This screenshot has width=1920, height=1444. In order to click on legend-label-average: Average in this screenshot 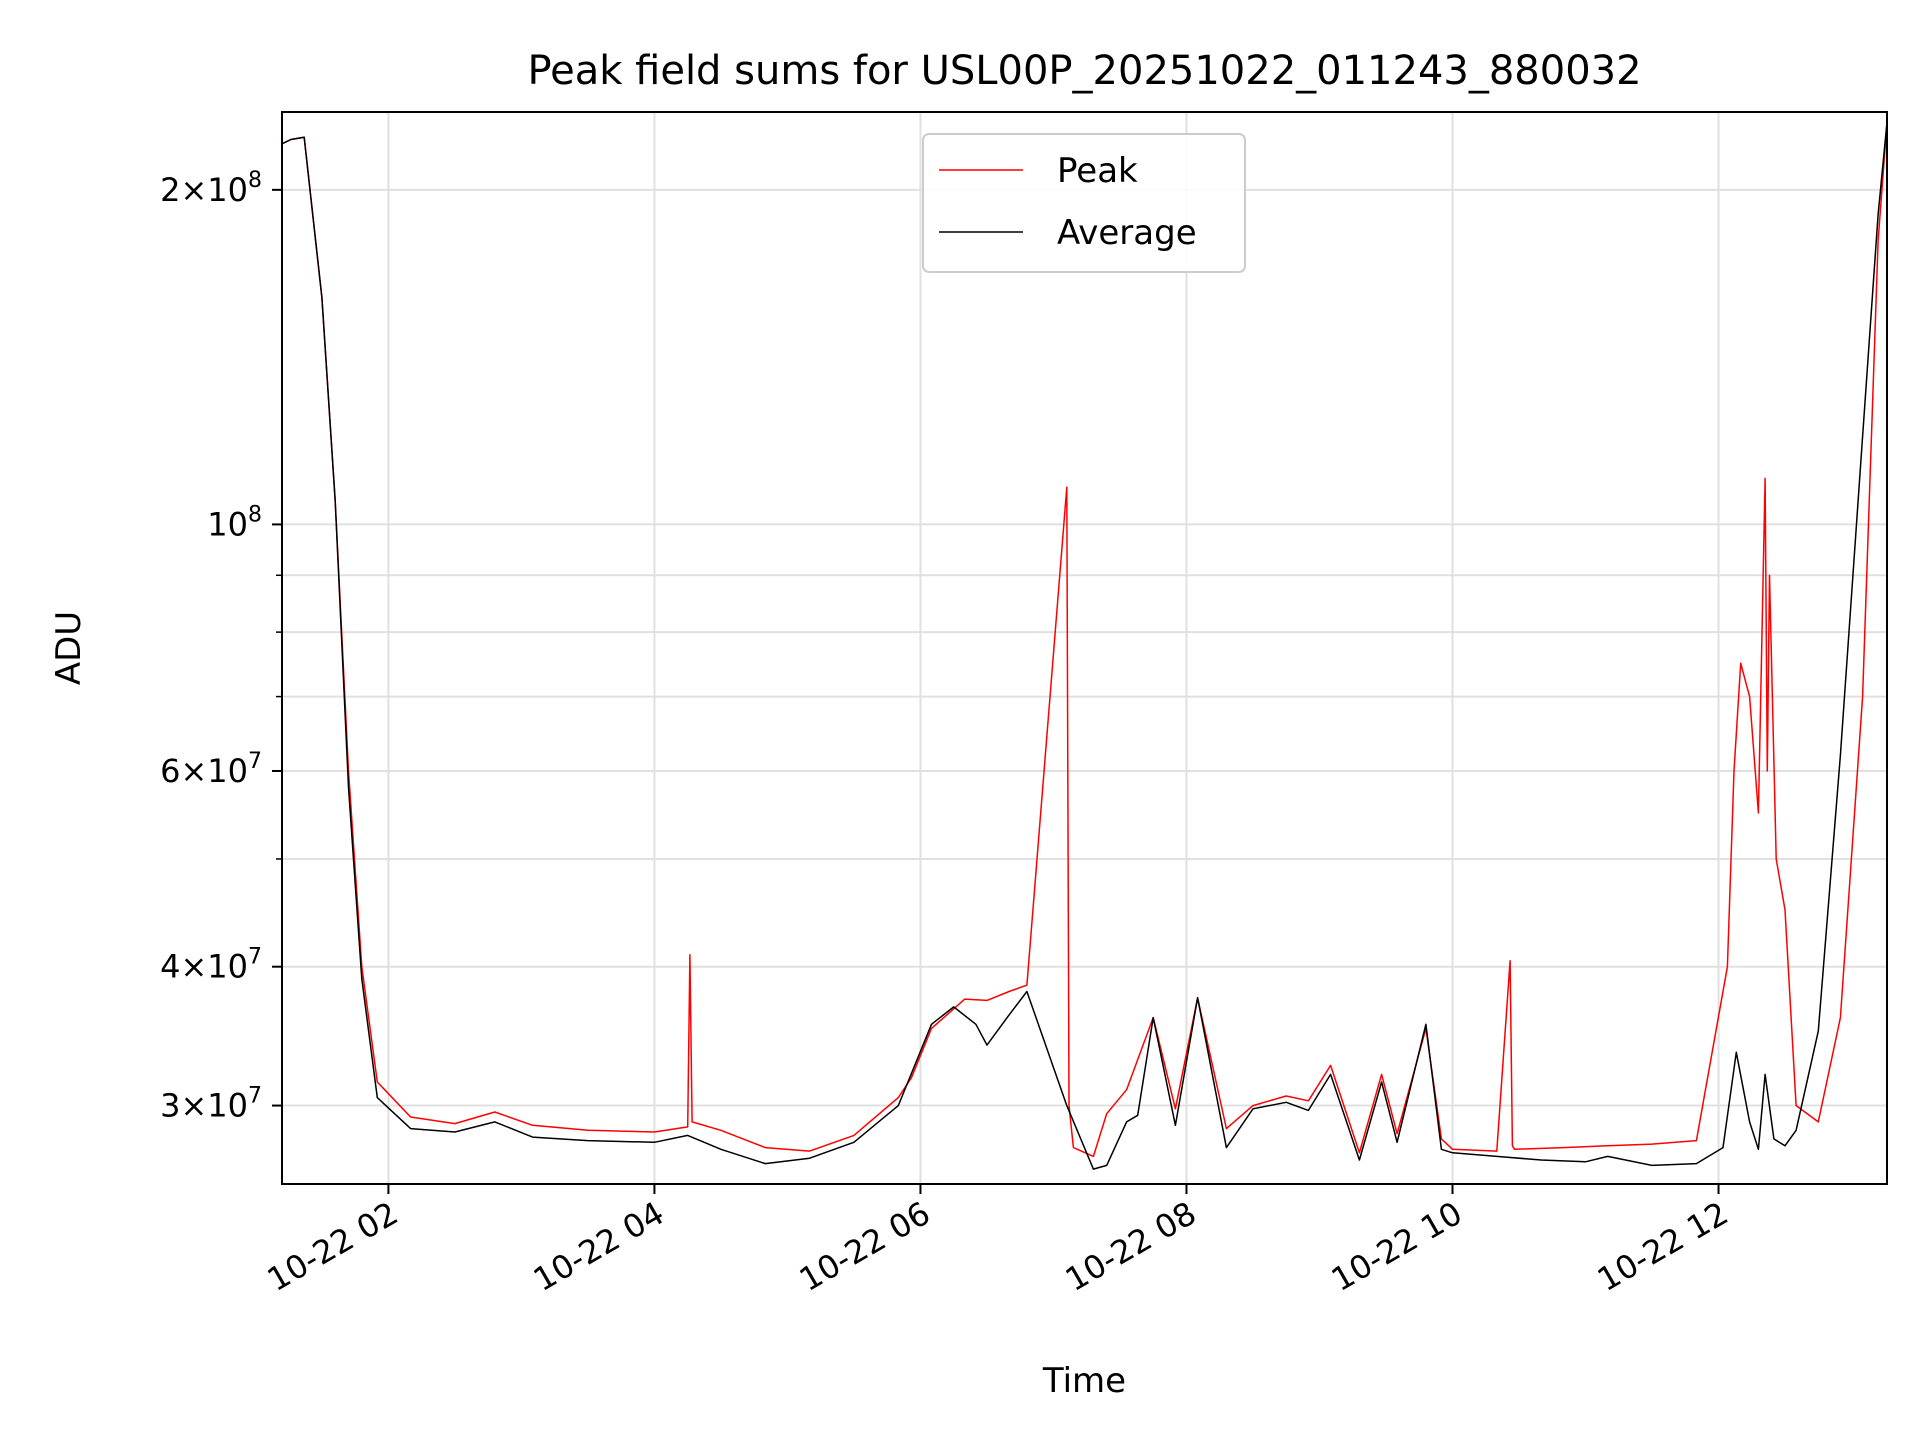, I will do `click(1127, 233)`.